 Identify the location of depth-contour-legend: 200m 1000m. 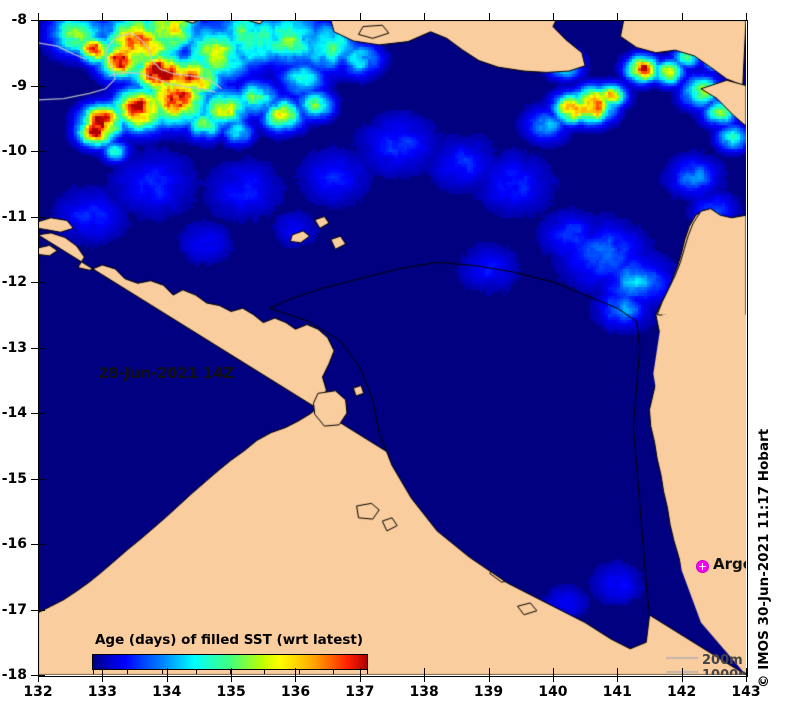
(724, 664).